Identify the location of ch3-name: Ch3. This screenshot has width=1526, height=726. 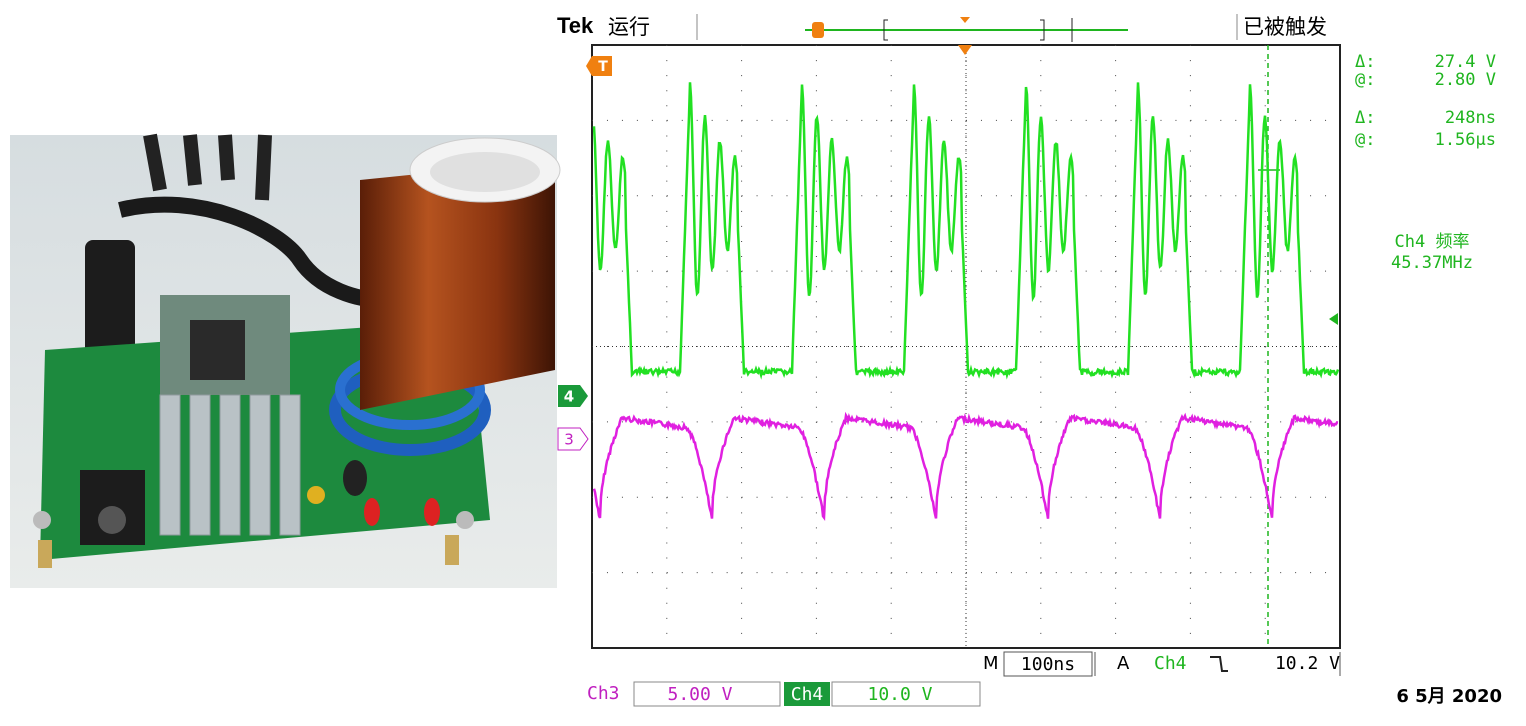
(603, 693).